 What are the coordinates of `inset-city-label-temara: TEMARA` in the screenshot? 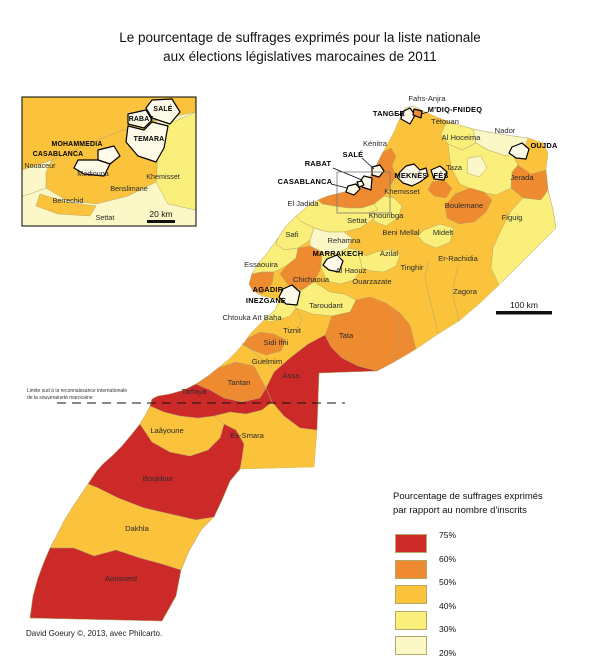 It's located at (149, 139).